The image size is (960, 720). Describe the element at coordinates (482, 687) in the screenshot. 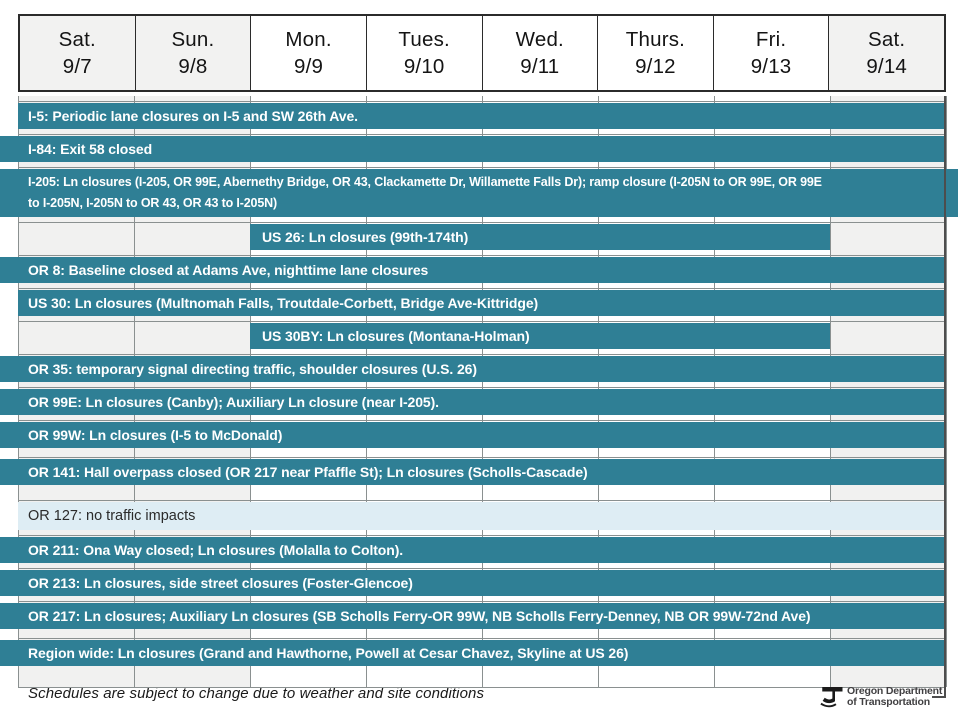

I see `grid-hline-bottom` at that location.